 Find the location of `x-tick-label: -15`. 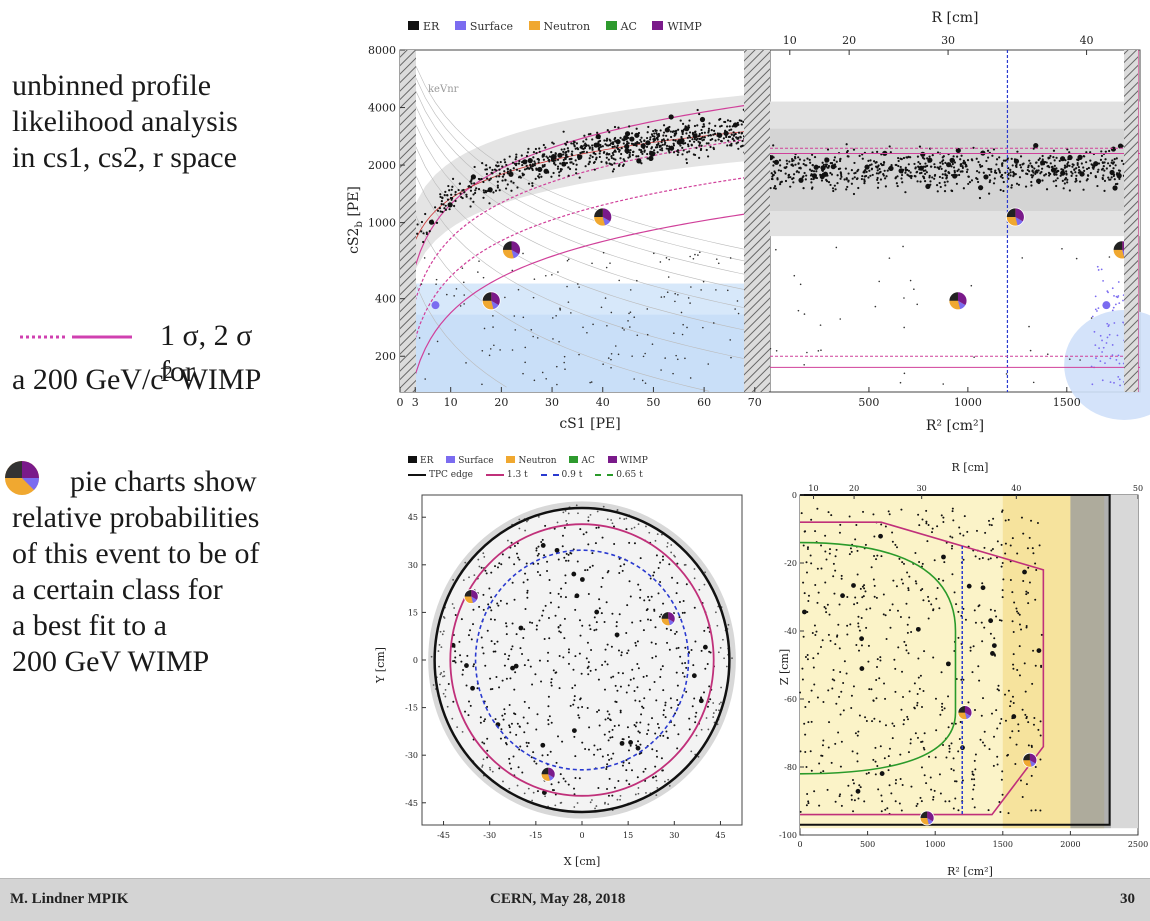

x-tick-label: -15 is located at coordinates (535, 835).